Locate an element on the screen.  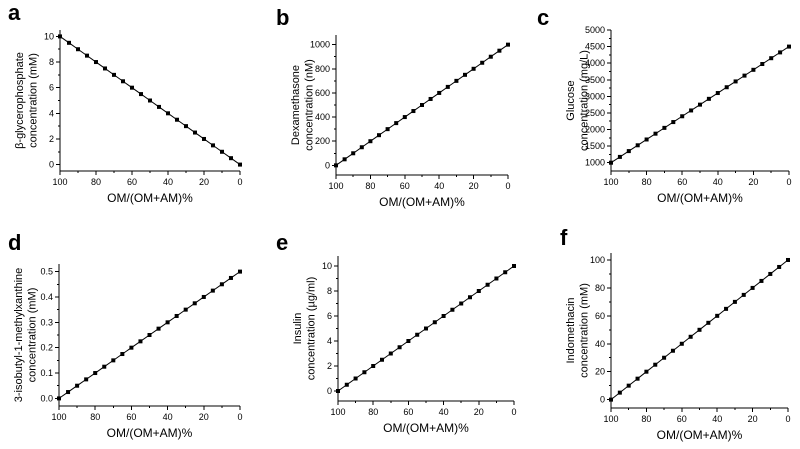
panel-letter-f: f is located at coordinates (564, 237).